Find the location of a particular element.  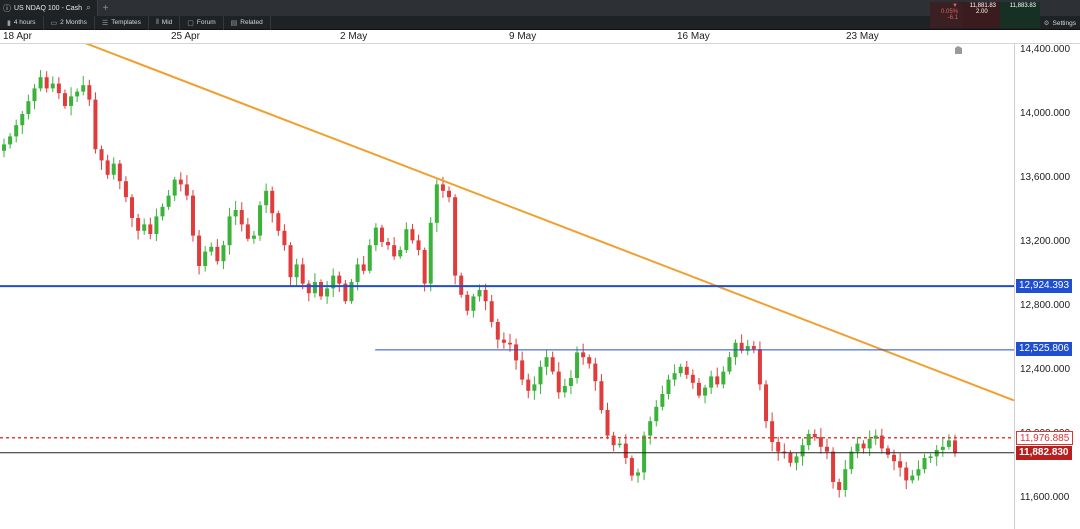

gear-icon: ⚙ is located at coordinates (1046, 23).